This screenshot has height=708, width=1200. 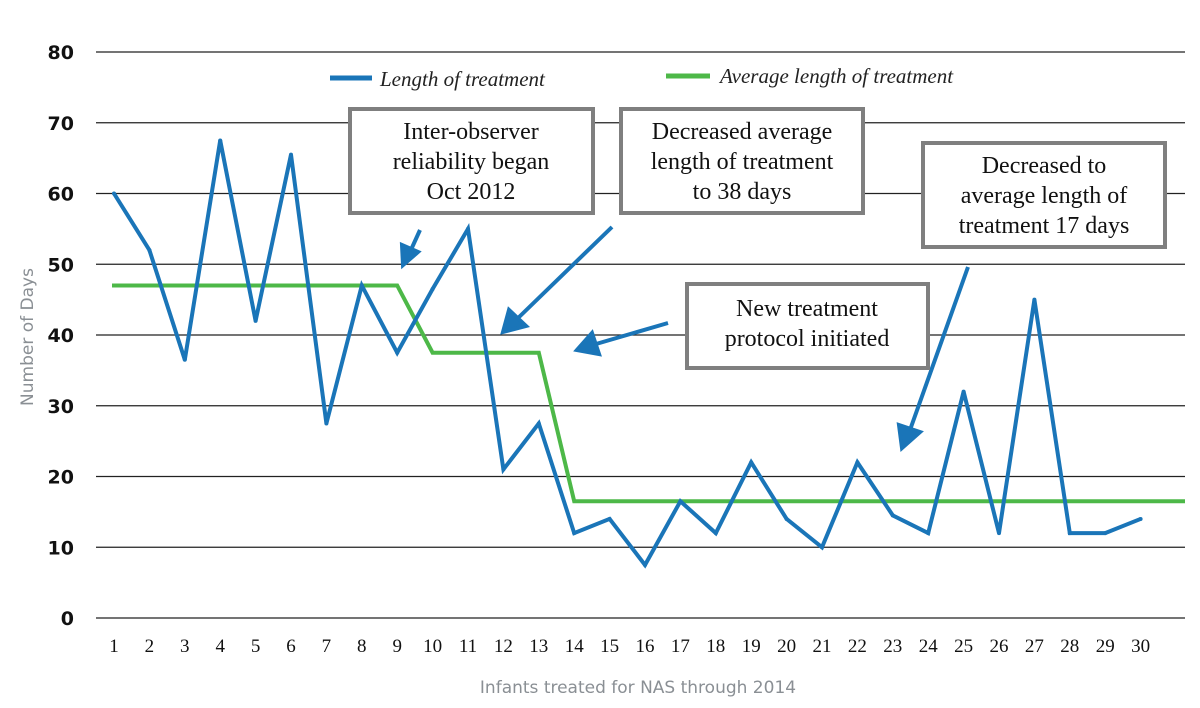 What do you see at coordinates (999, 646) in the screenshot?
I see `x-tick-label: 26` at bounding box center [999, 646].